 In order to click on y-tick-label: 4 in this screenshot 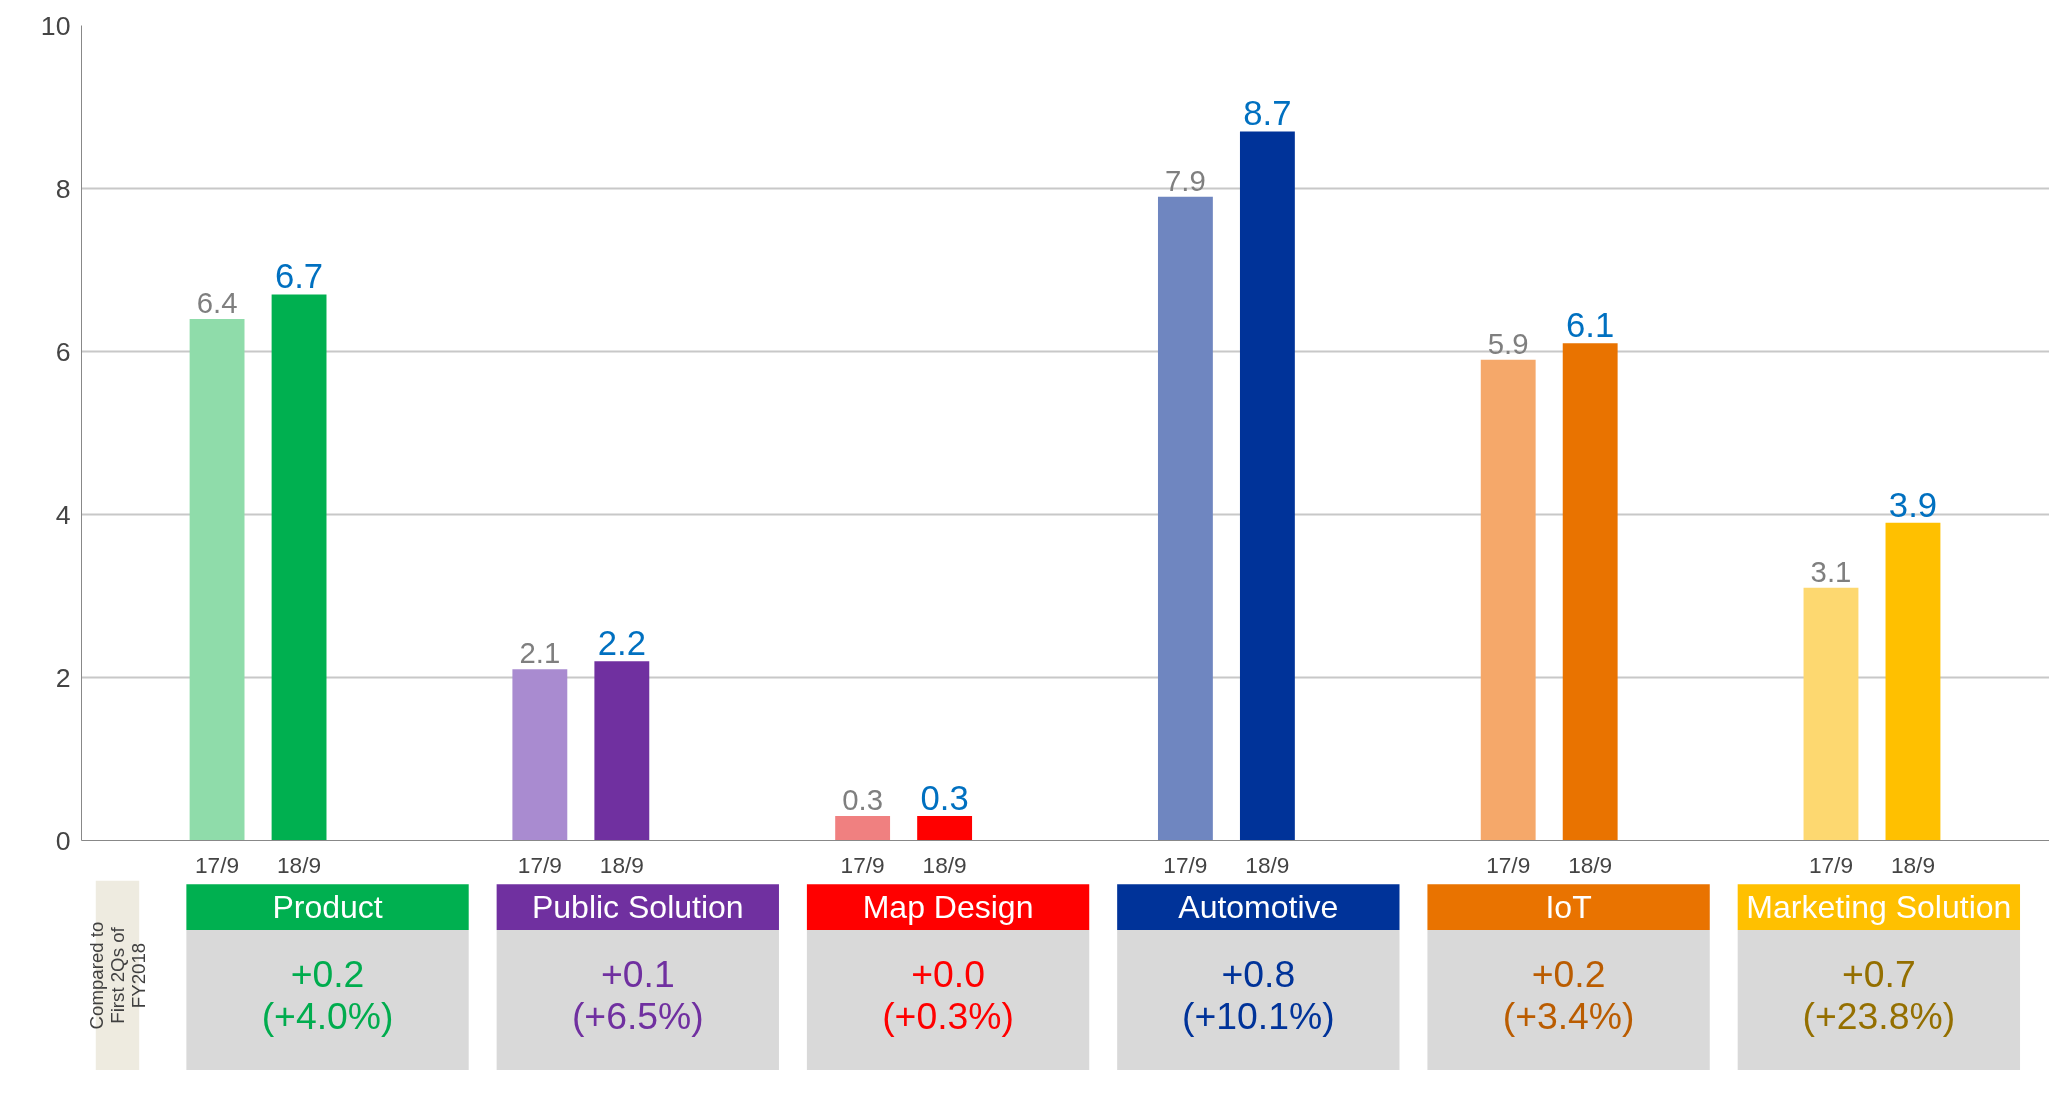, I will do `click(63, 514)`.